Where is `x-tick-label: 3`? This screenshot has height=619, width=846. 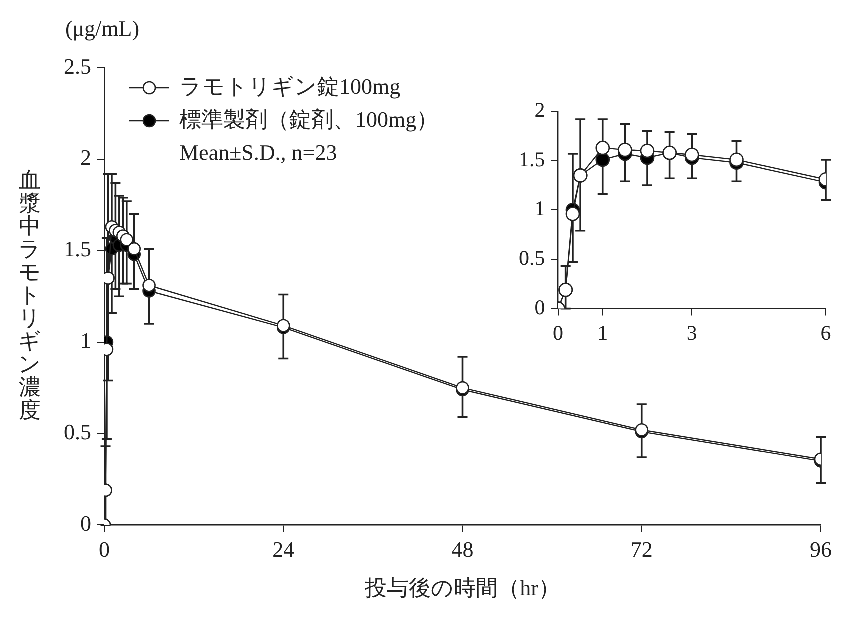 x-tick-label: 3 is located at coordinates (692, 332).